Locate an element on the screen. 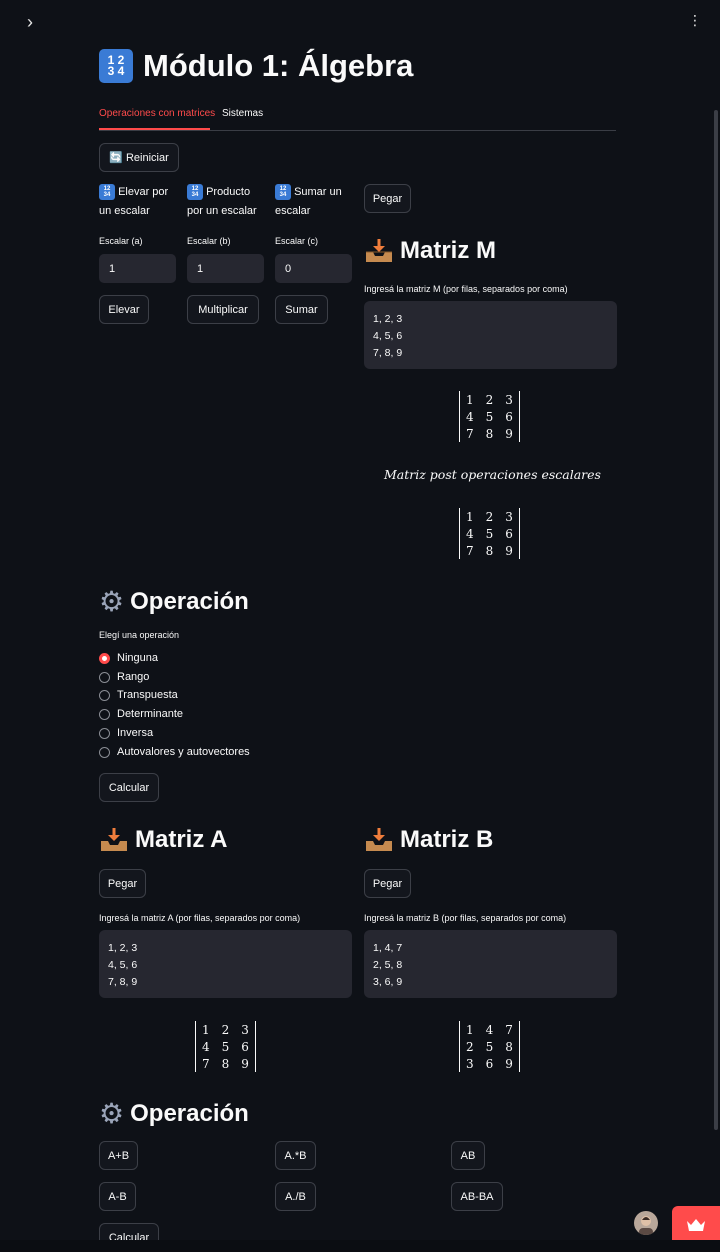 This screenshot has height=1252, width=720. active-tab-indicator is located at coordinates (154, 129).